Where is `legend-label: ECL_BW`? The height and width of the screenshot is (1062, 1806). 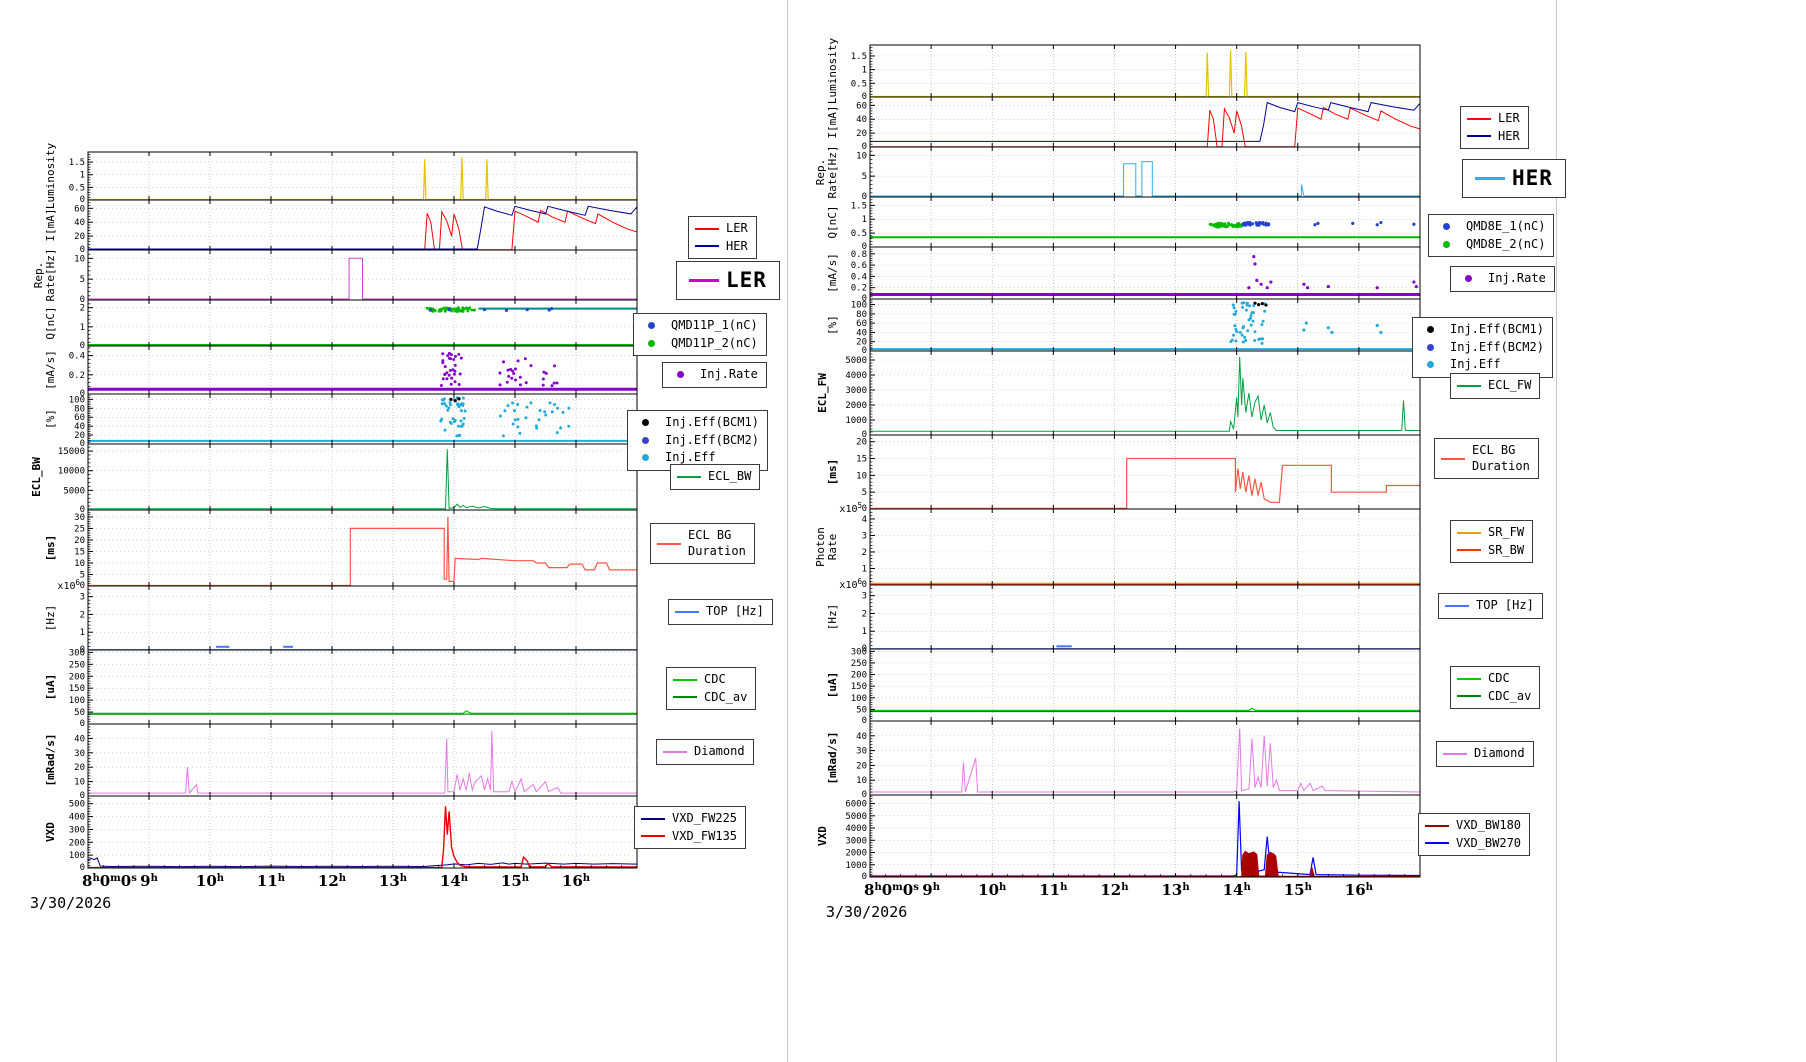
legend-label: ECL_BW is located at coordinates (730, 476).